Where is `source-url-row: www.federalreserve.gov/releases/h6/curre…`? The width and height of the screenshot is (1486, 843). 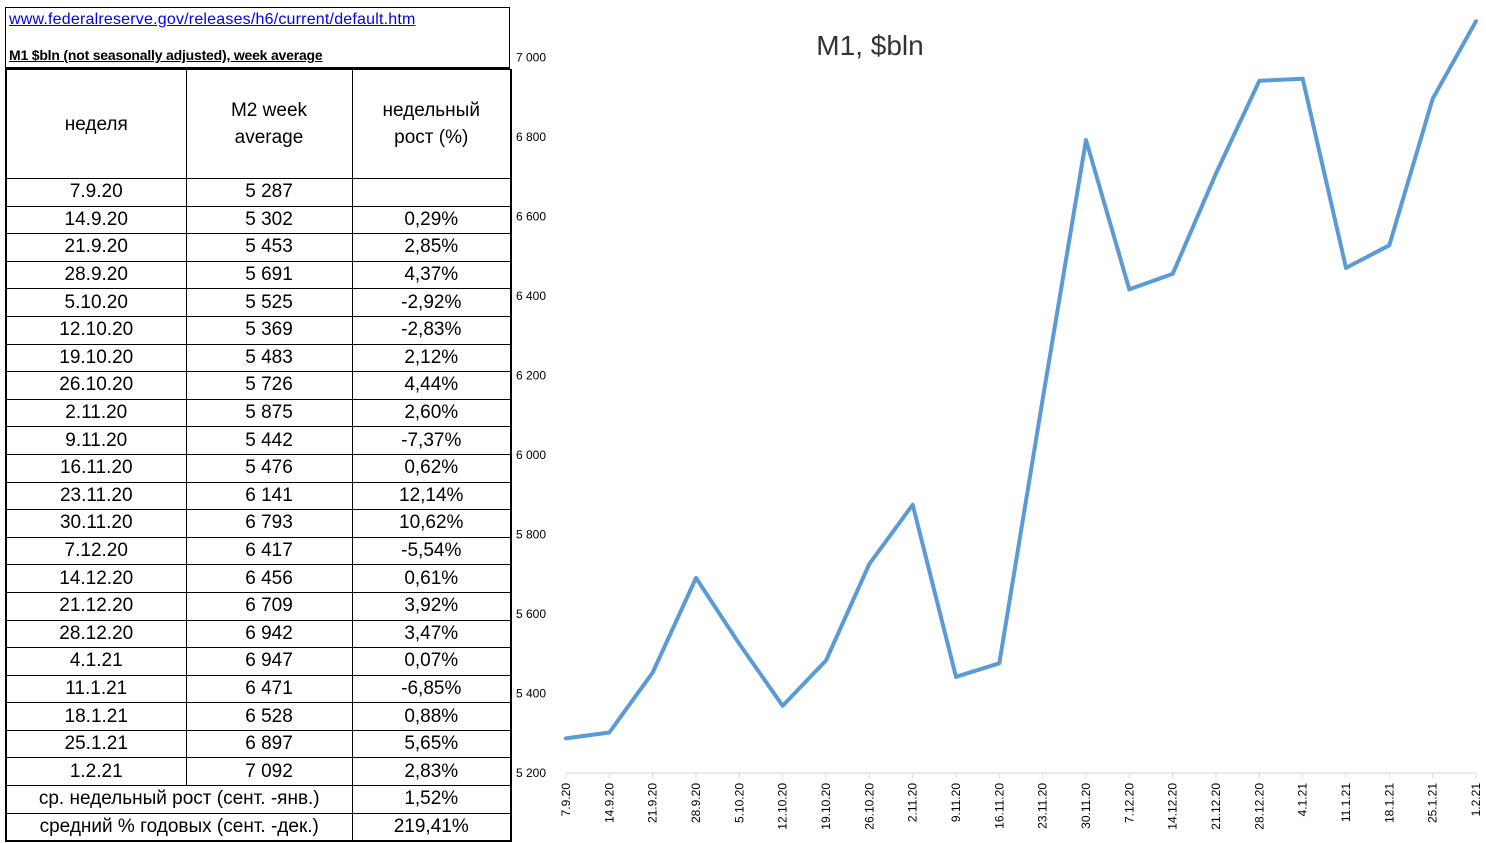 source-url-row: www.federalreserve.gov/releases/h6/curre… is located at coordinates (257, 21).